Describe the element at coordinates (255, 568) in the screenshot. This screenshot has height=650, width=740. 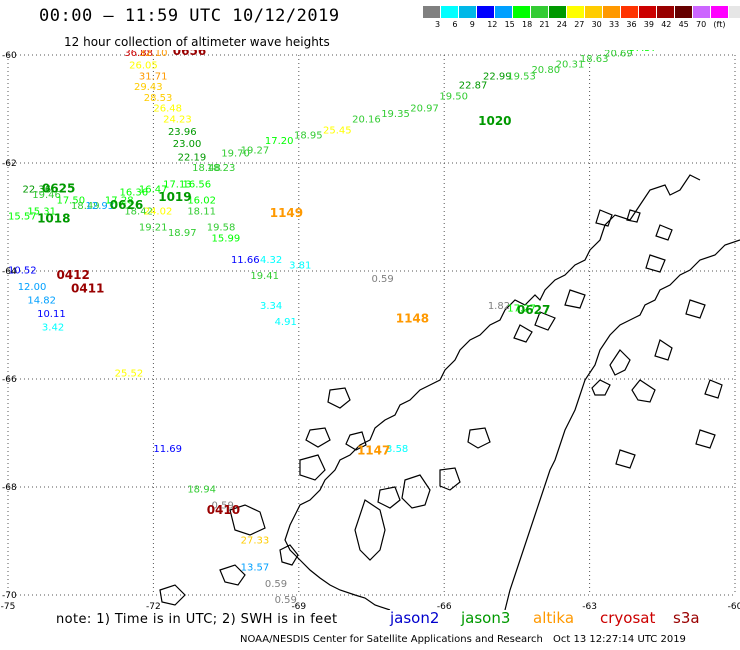
I see `wave-height-value: 13.57` at that location.